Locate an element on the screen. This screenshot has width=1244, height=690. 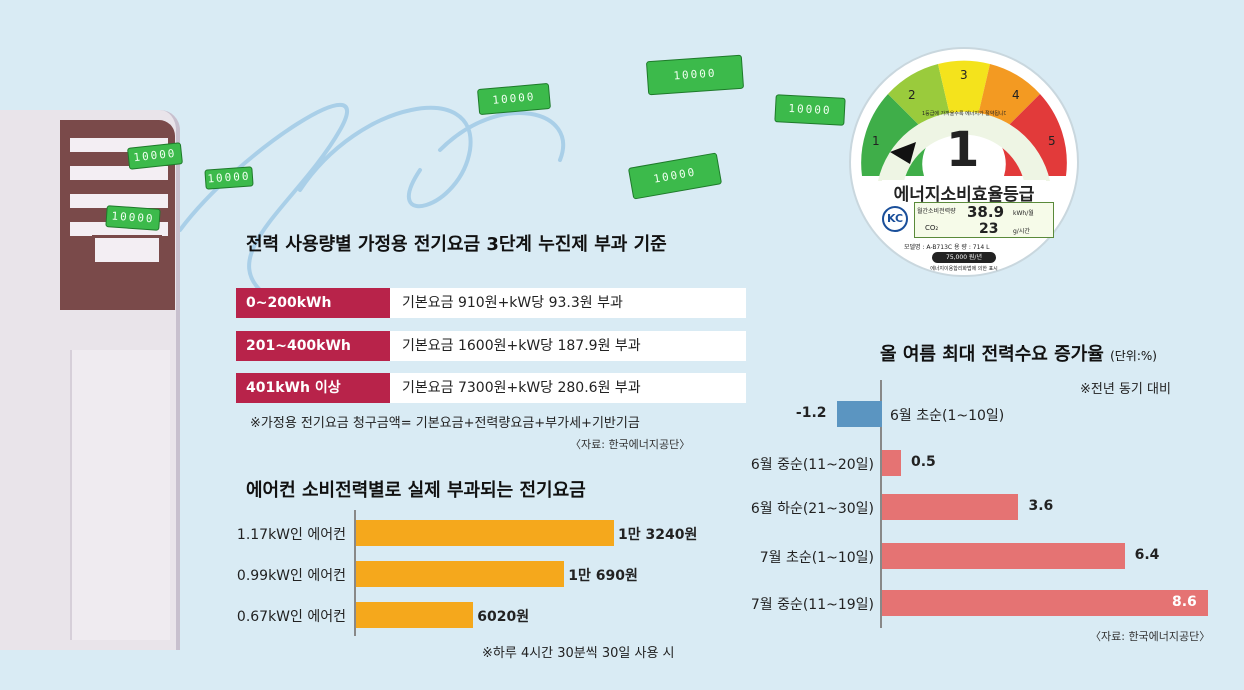
label-footer: 에너지이용합리화법에 의한 표시 is located at coordinates (964, 269).